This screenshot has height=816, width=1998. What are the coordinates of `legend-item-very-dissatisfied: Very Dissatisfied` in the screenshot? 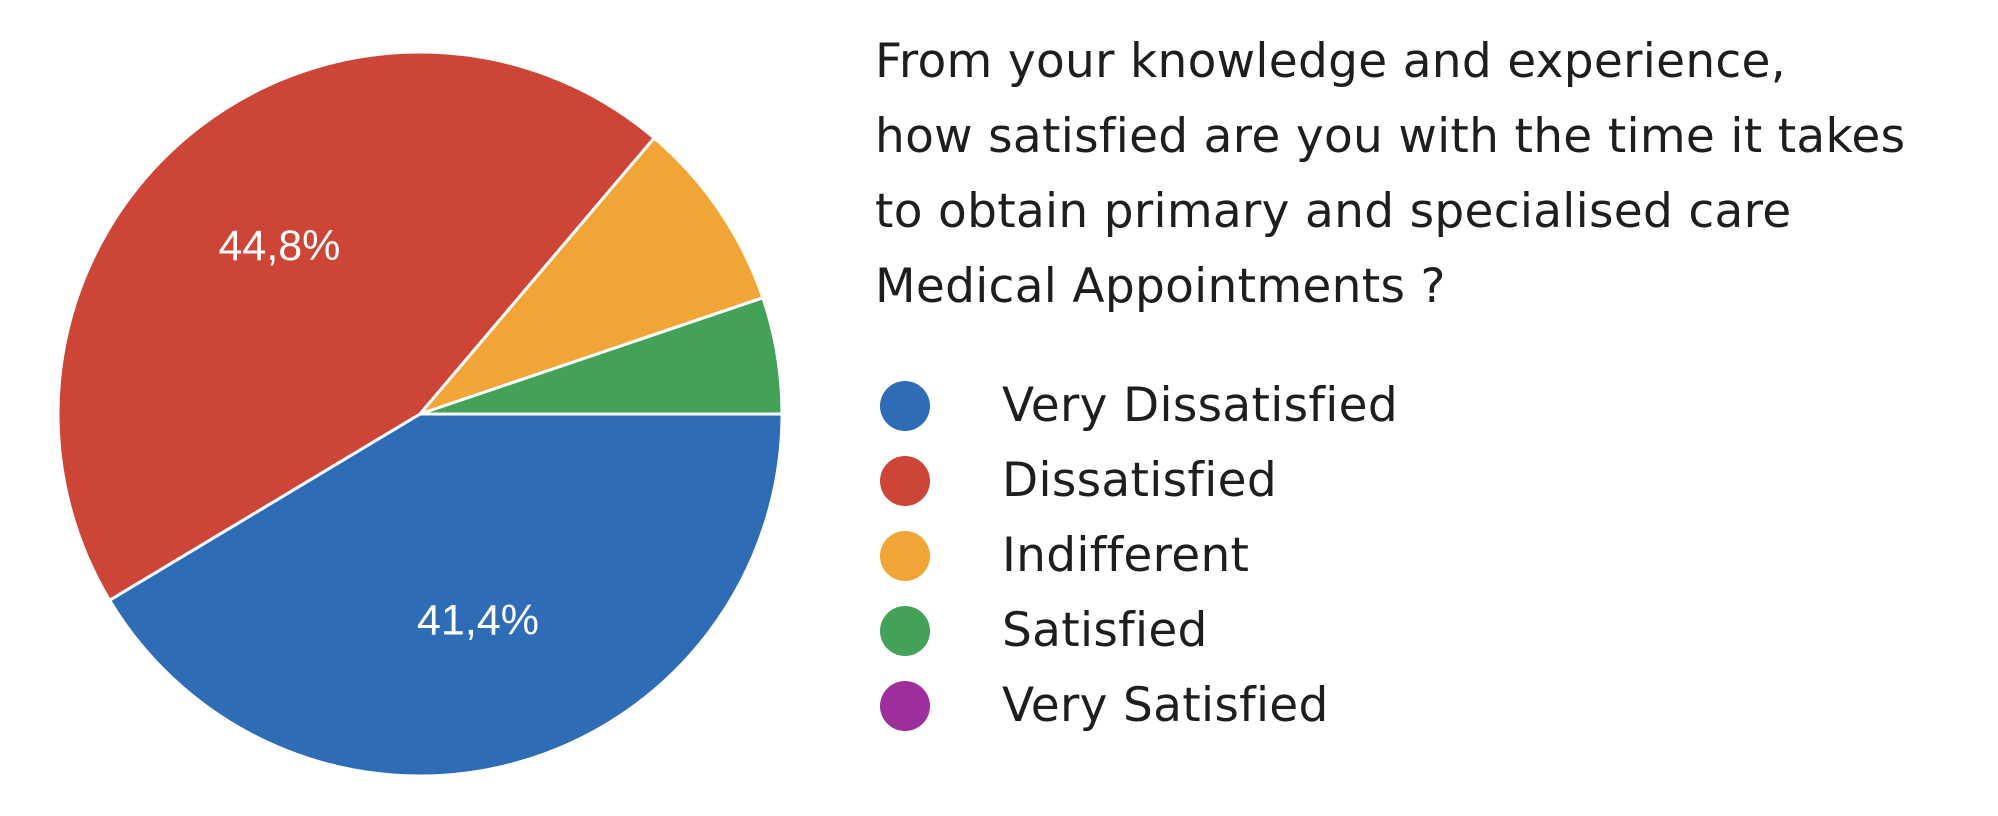 It's located at (1139, 405).